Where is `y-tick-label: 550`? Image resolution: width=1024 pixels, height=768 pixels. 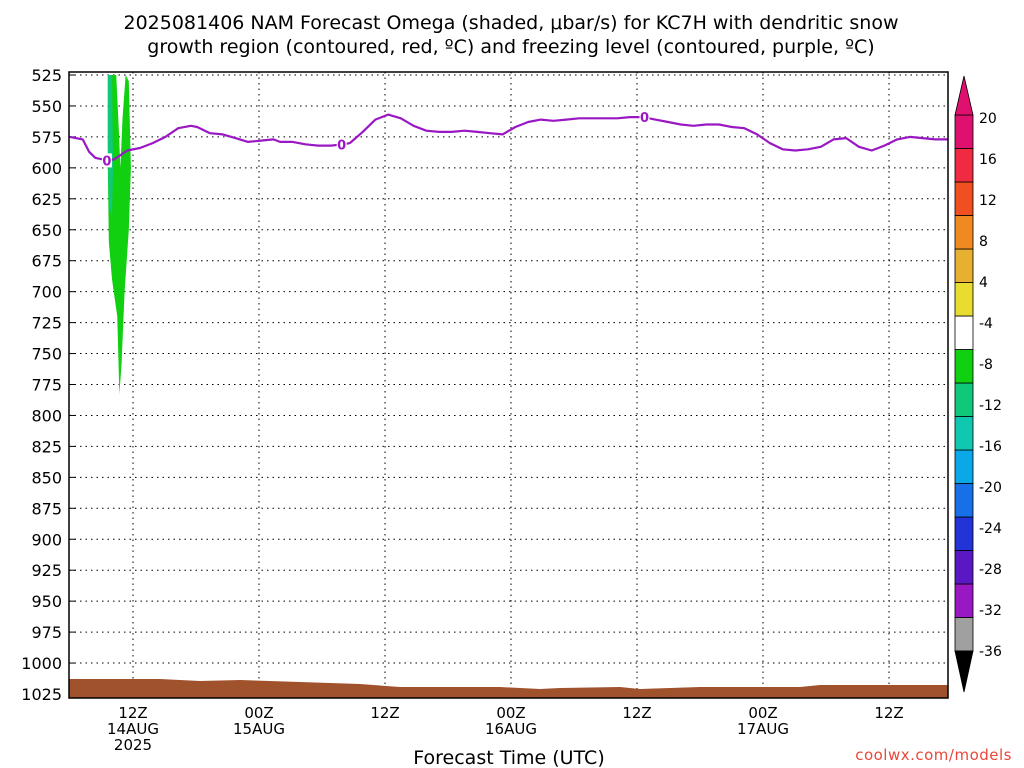 y-tick-label: 550 is located at coordinates (46, 106).